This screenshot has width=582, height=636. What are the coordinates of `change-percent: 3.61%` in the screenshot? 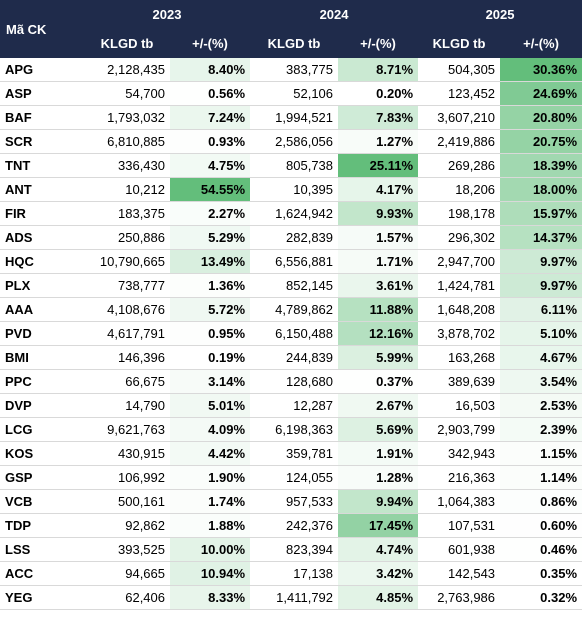 It's located at (378, 285).